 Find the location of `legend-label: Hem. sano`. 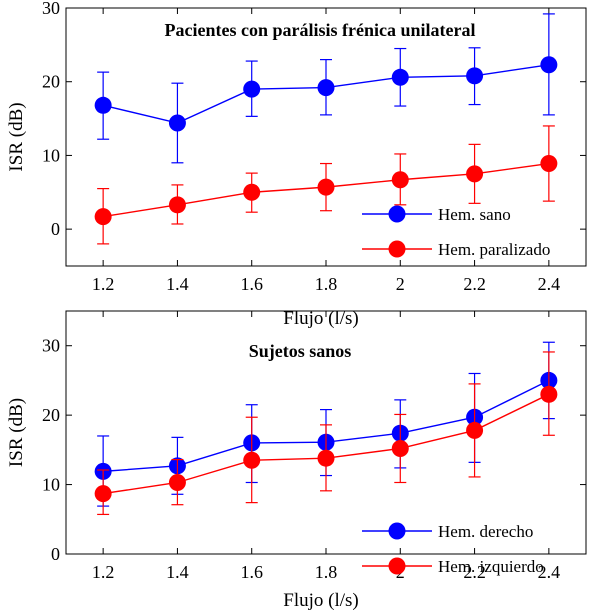

legend-label: Hem. sano is located at coordinates (474, 214).